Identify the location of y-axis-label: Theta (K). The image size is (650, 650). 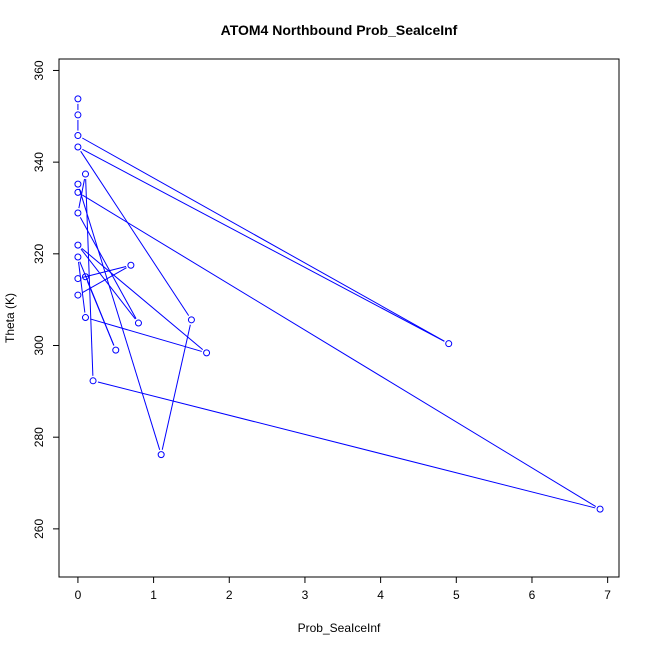
(10, 318).